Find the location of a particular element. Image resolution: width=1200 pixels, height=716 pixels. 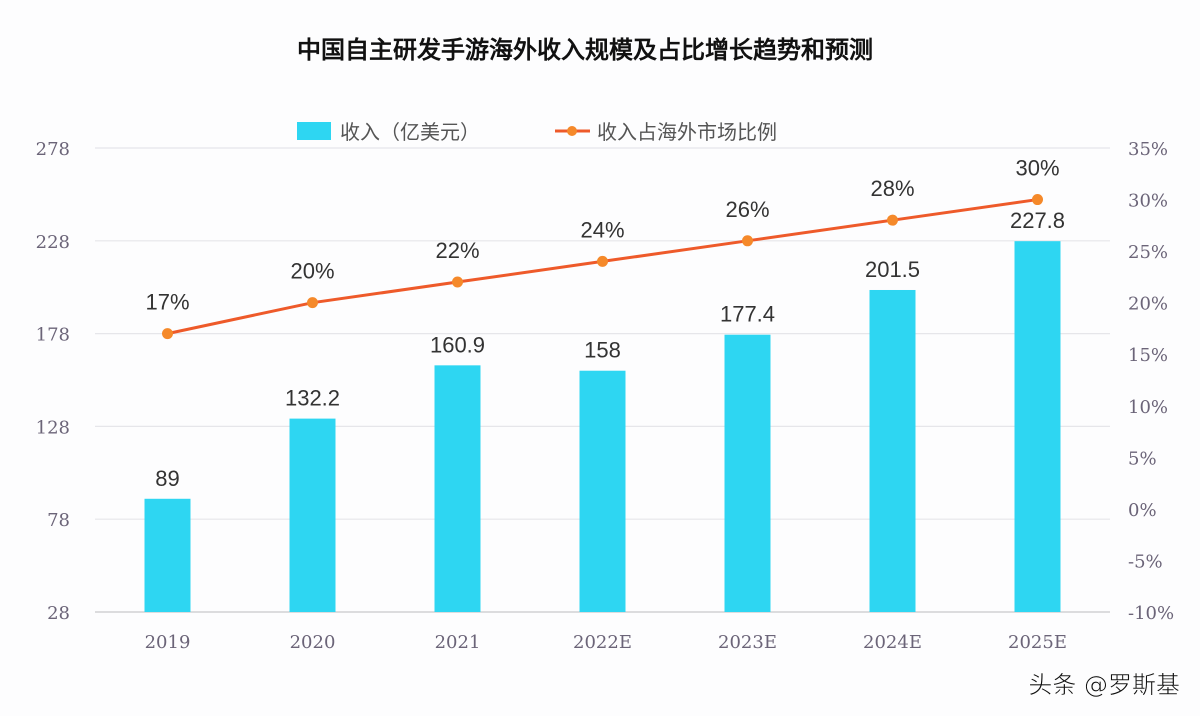

bar-data-label: 158 is located at coordinates (602, 350).